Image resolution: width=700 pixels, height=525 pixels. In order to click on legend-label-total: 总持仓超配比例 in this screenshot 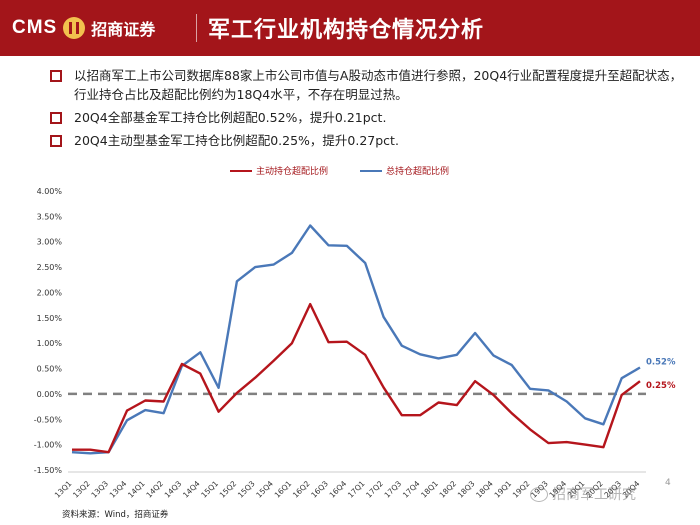, I will do `click(418, 172)`.